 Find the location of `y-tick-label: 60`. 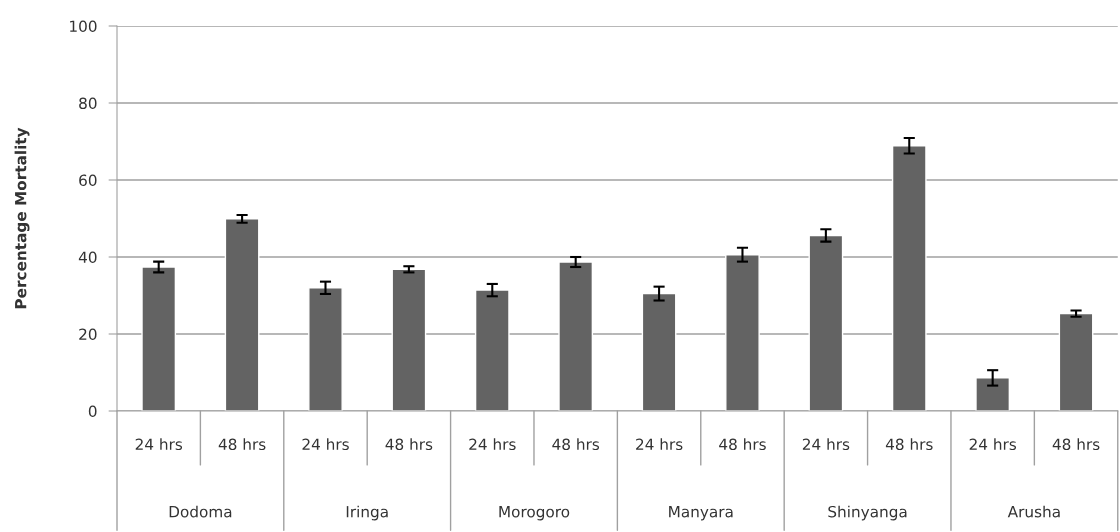

y-tick-label: 60 is located at coordinates (88, 180).